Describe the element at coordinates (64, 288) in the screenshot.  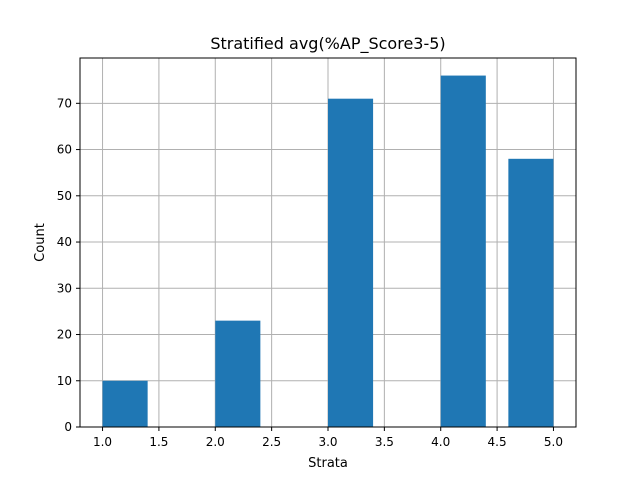
I see `y-tick-label-3: 30` at that location.